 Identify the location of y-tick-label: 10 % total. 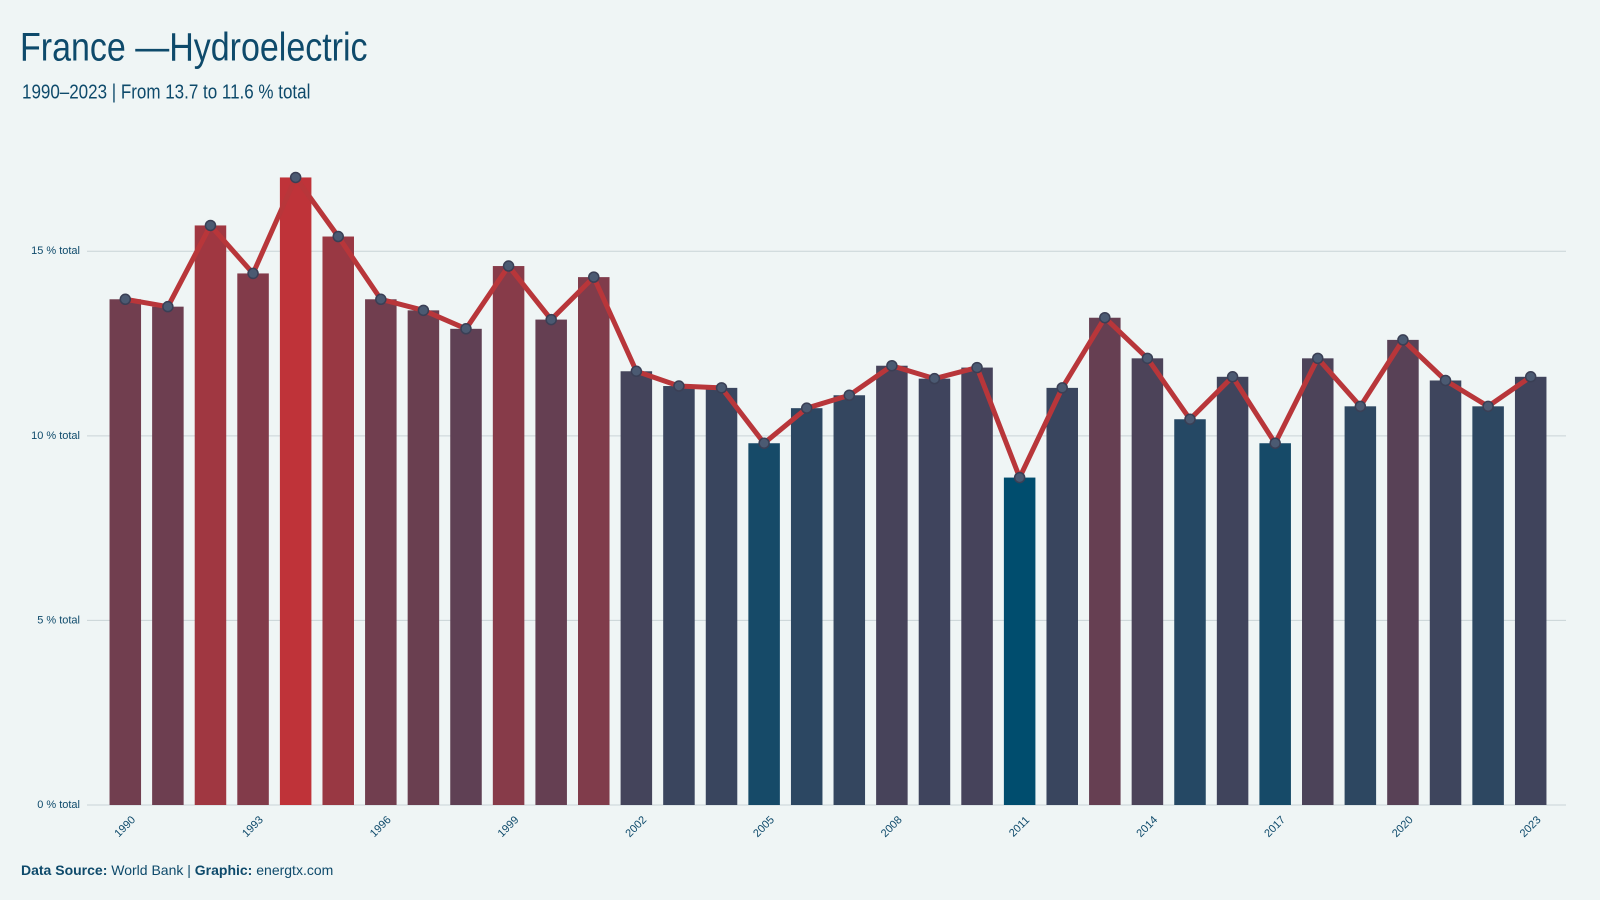
(55, 436).